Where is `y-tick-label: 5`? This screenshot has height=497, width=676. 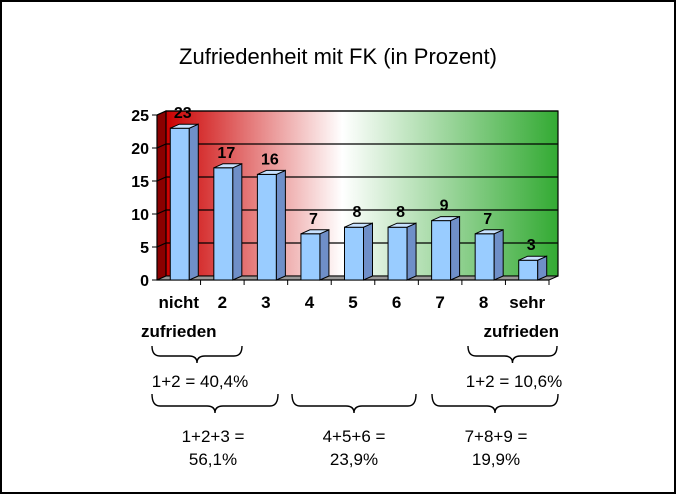 y-tick-label: 5 is located at coordinates (144, 248).